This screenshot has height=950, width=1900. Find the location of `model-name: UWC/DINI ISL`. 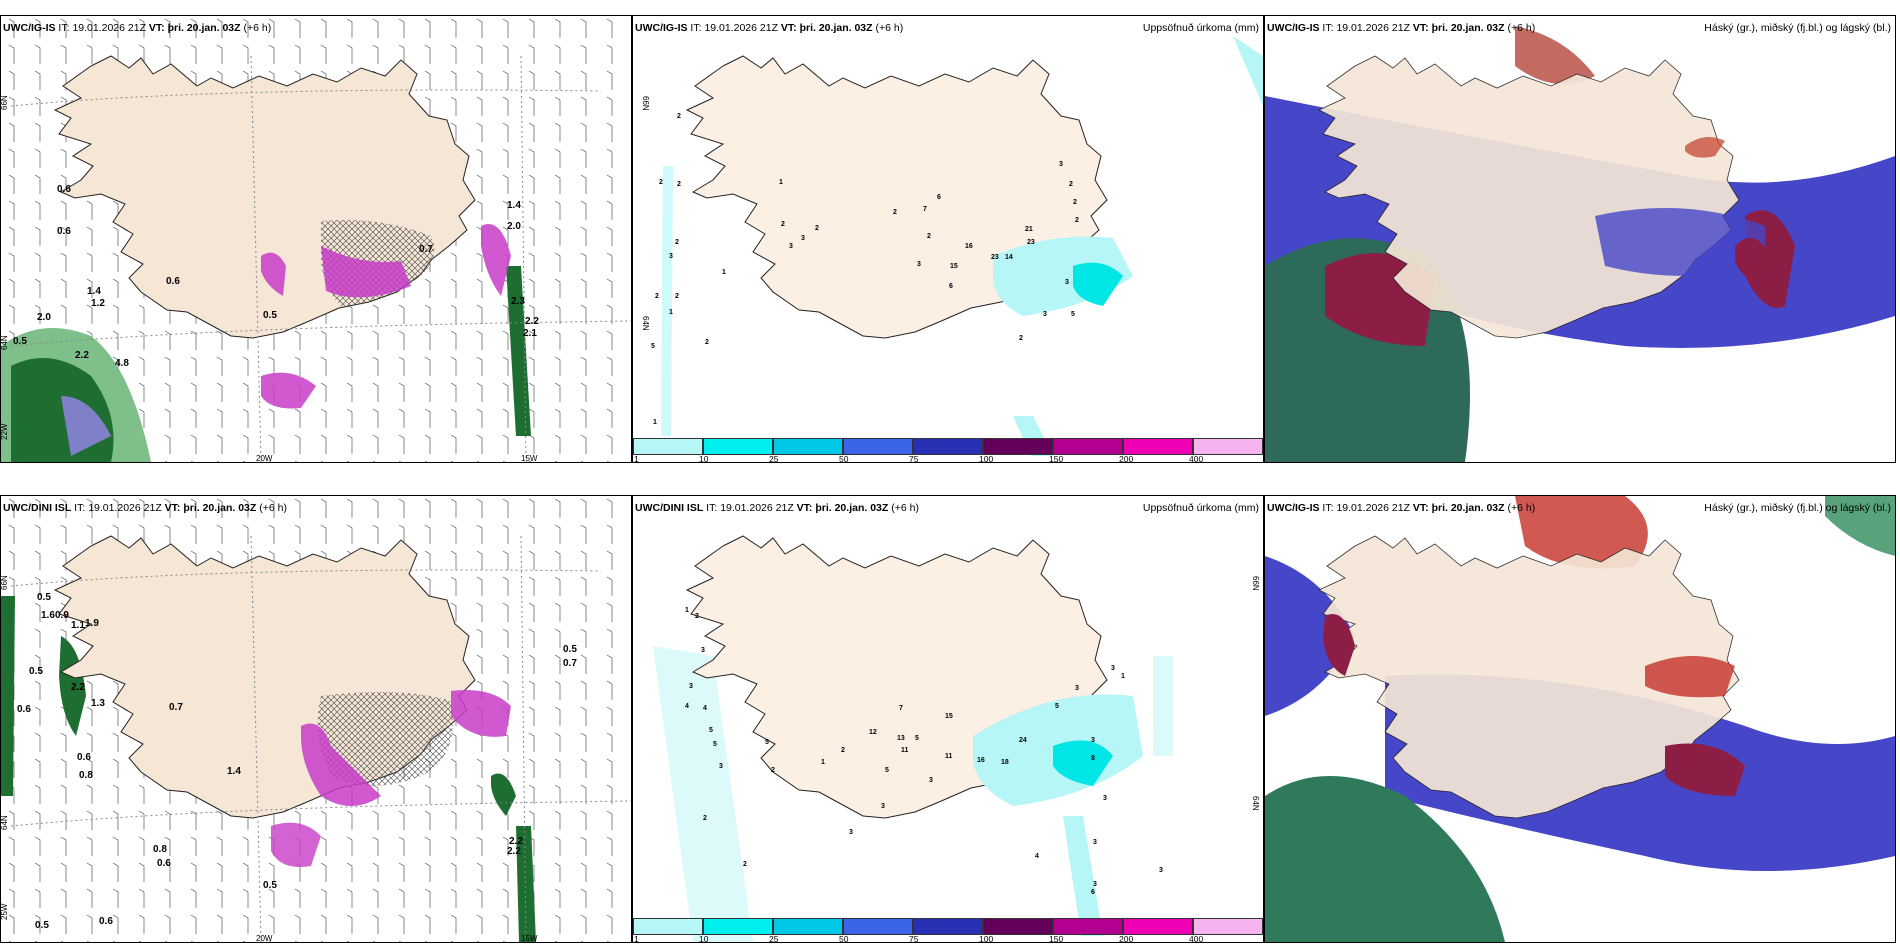

model-name: UWC/DINI ISL is located at coordinates (669, 508).